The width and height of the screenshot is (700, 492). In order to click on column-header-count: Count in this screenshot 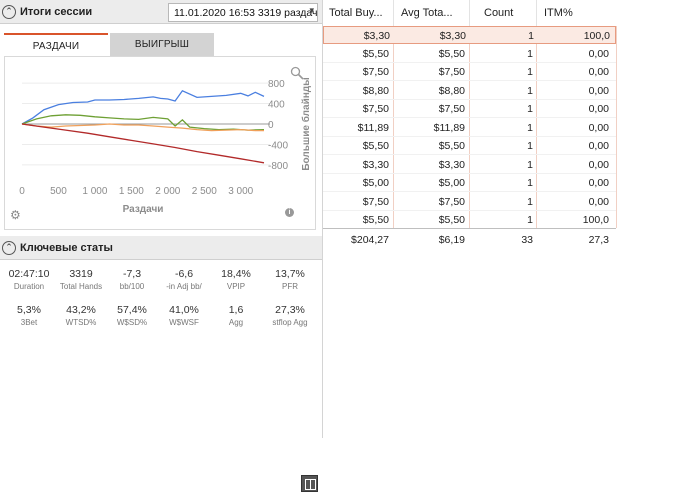, I will do `click(499, 13)`.